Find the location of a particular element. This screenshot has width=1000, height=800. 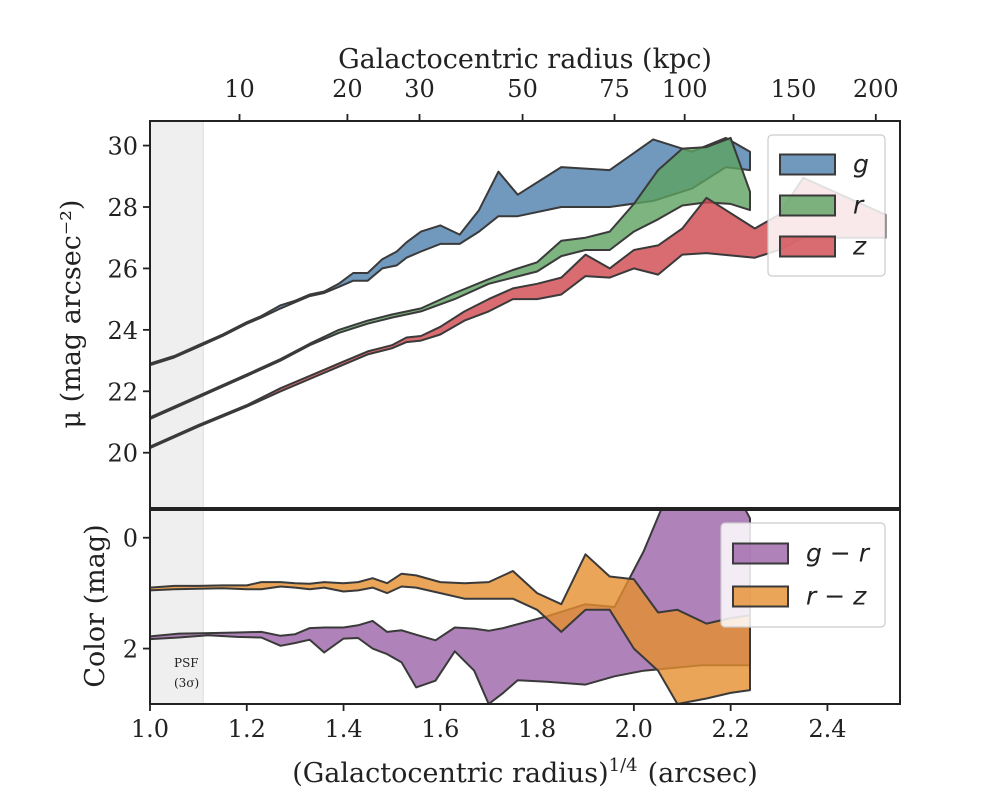

bottom-x-axis-title: (Galactocentric radius)1/4 (arcsec) is located at coordinates (525, 772).